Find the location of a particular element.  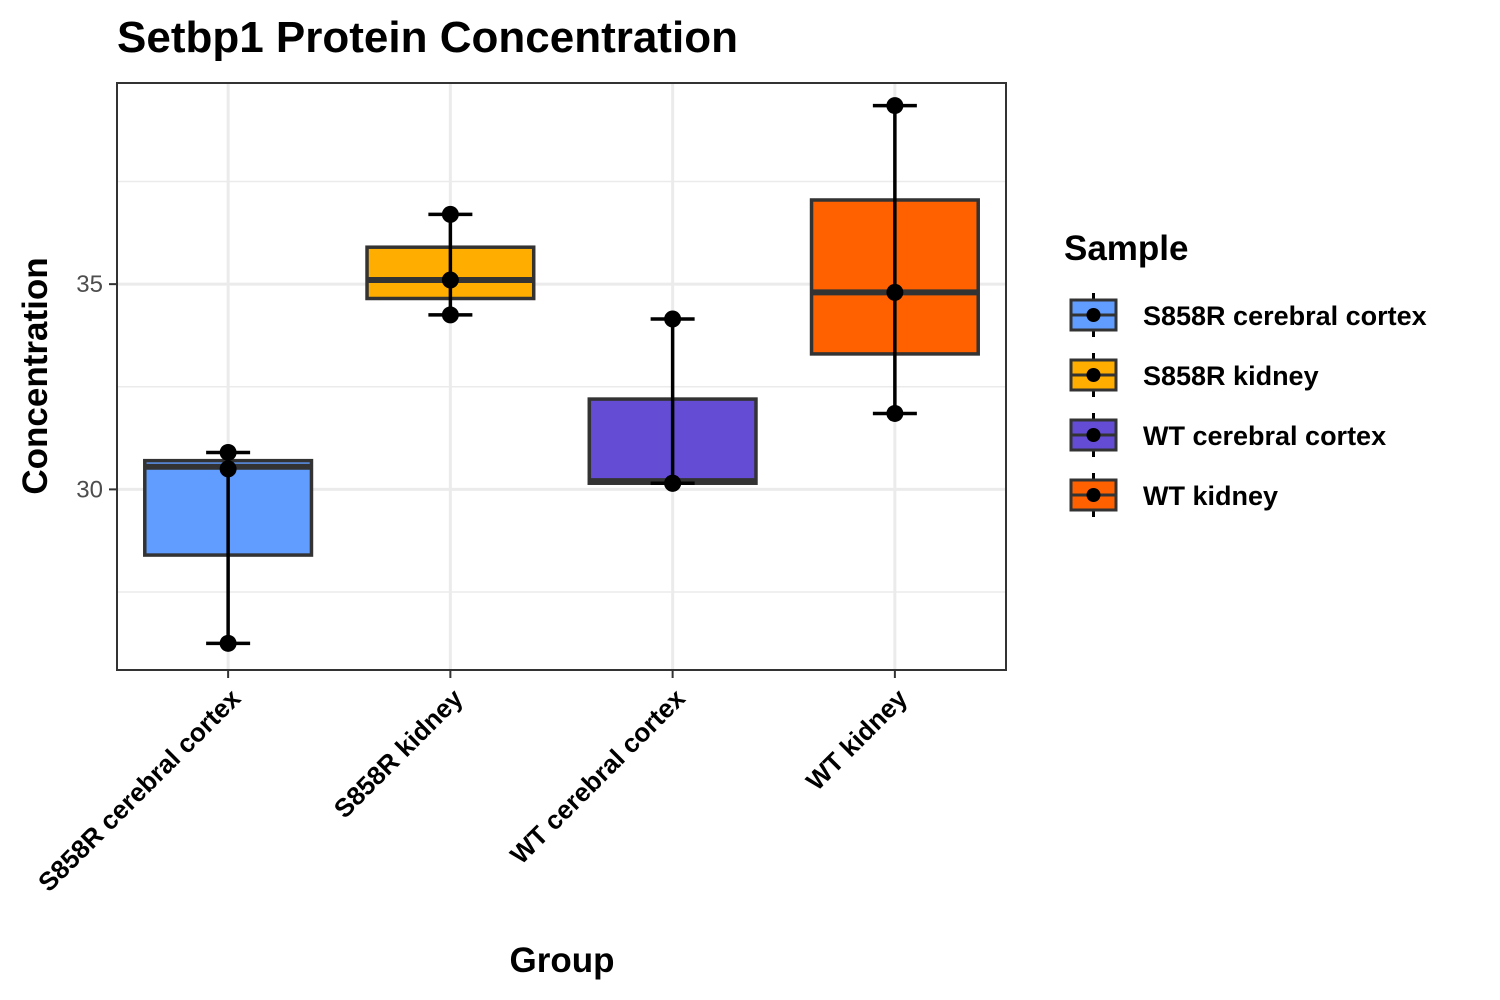

x-tick-label: WT cerebral cortex is located at coordinates (597, 776).